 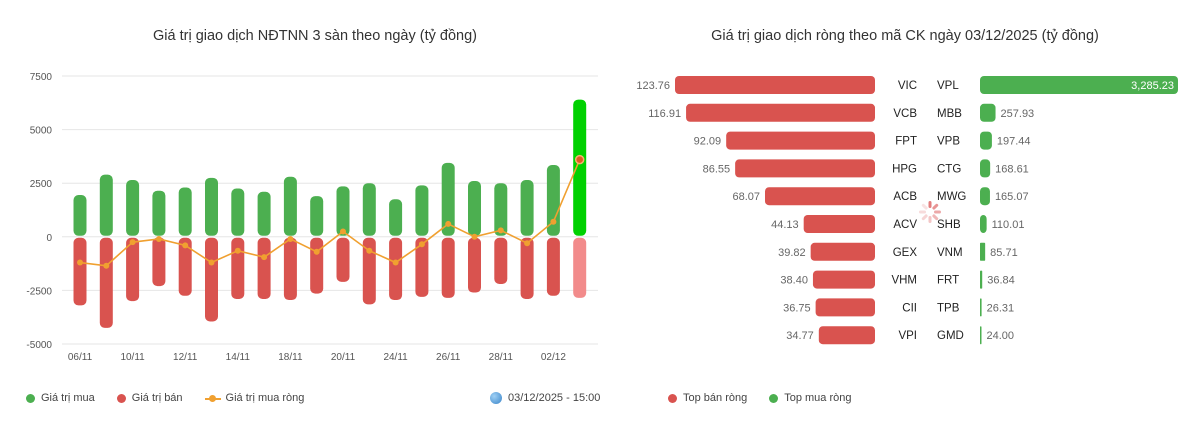 I want to click on sell-ticker-label: VPI, so click(x=907, y=336).